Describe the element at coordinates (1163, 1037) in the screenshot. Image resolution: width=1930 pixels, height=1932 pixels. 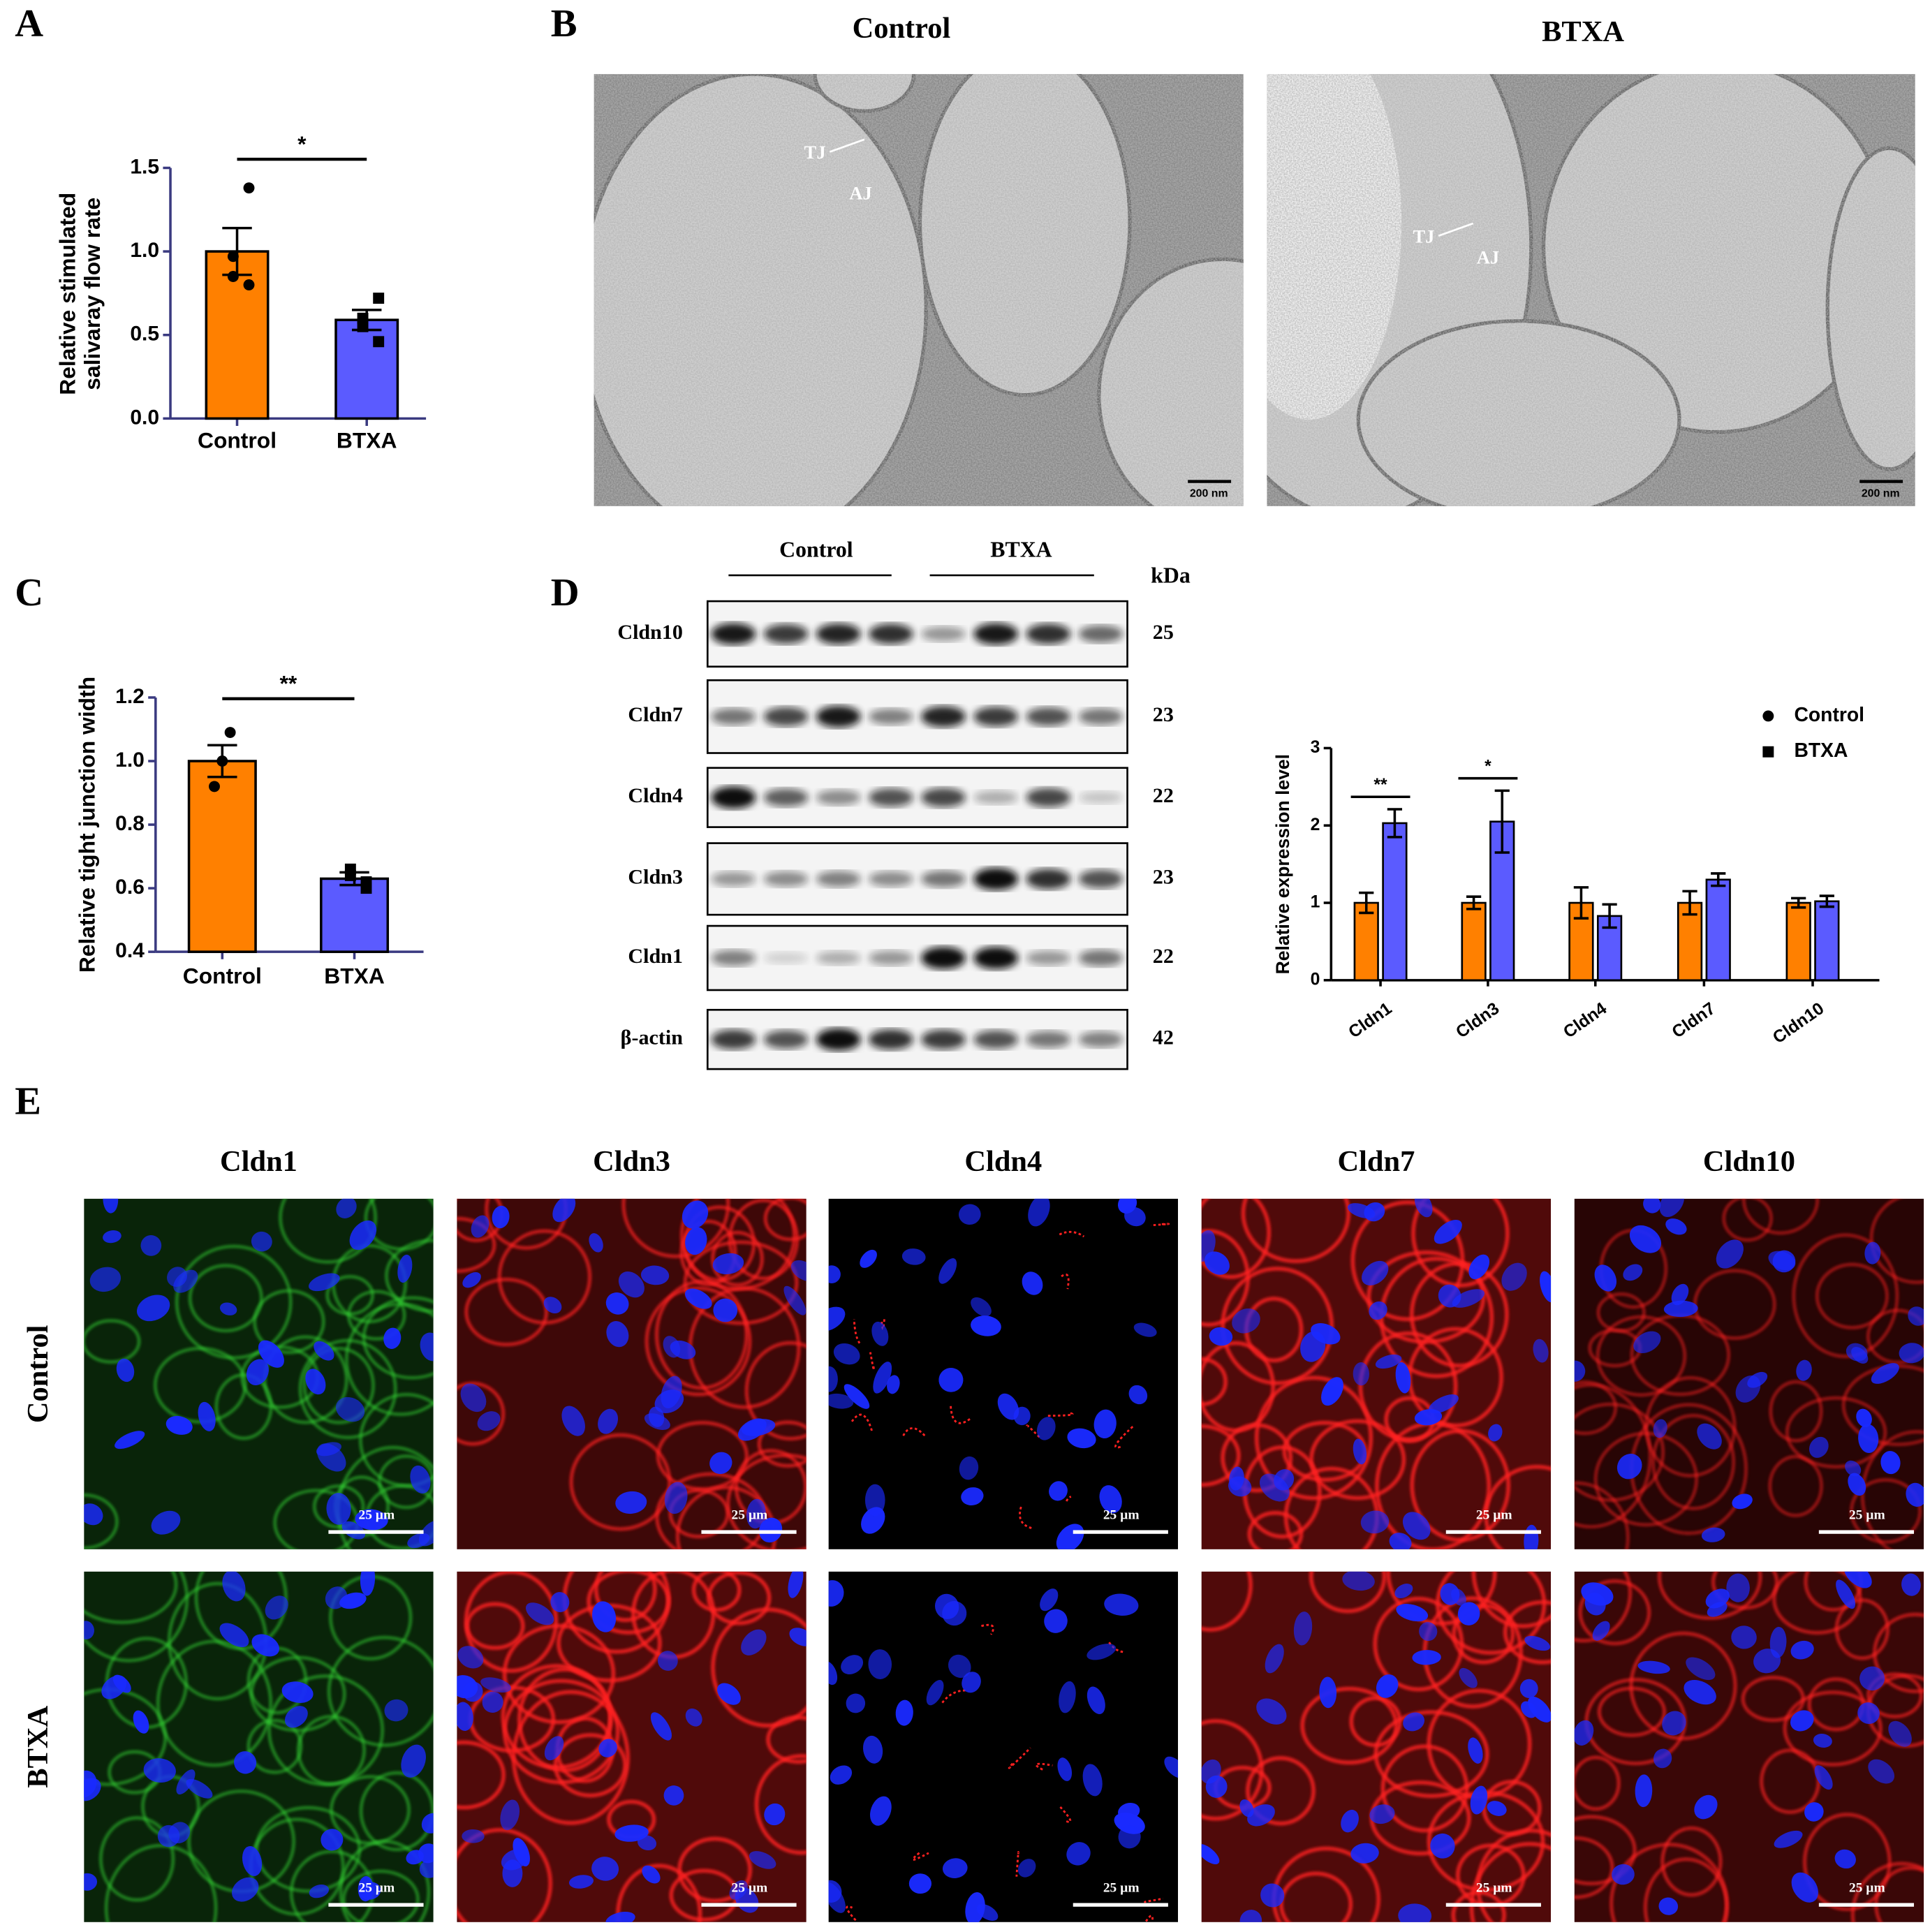
I see `kda-label: 42` at that location.